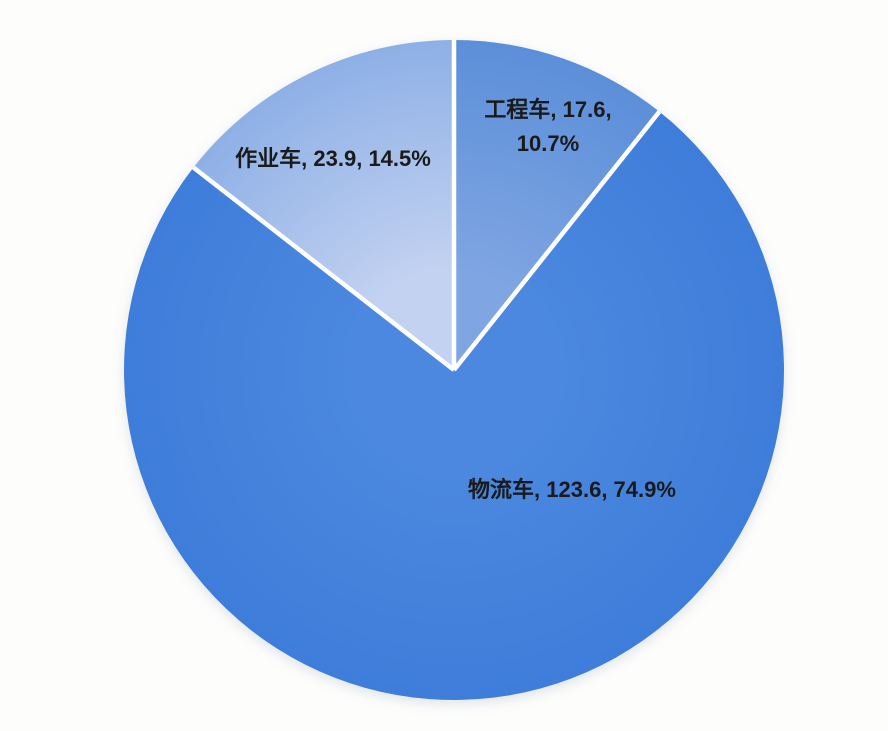  I want to click on slice-label-line: 10.7%, so click(548, 143).